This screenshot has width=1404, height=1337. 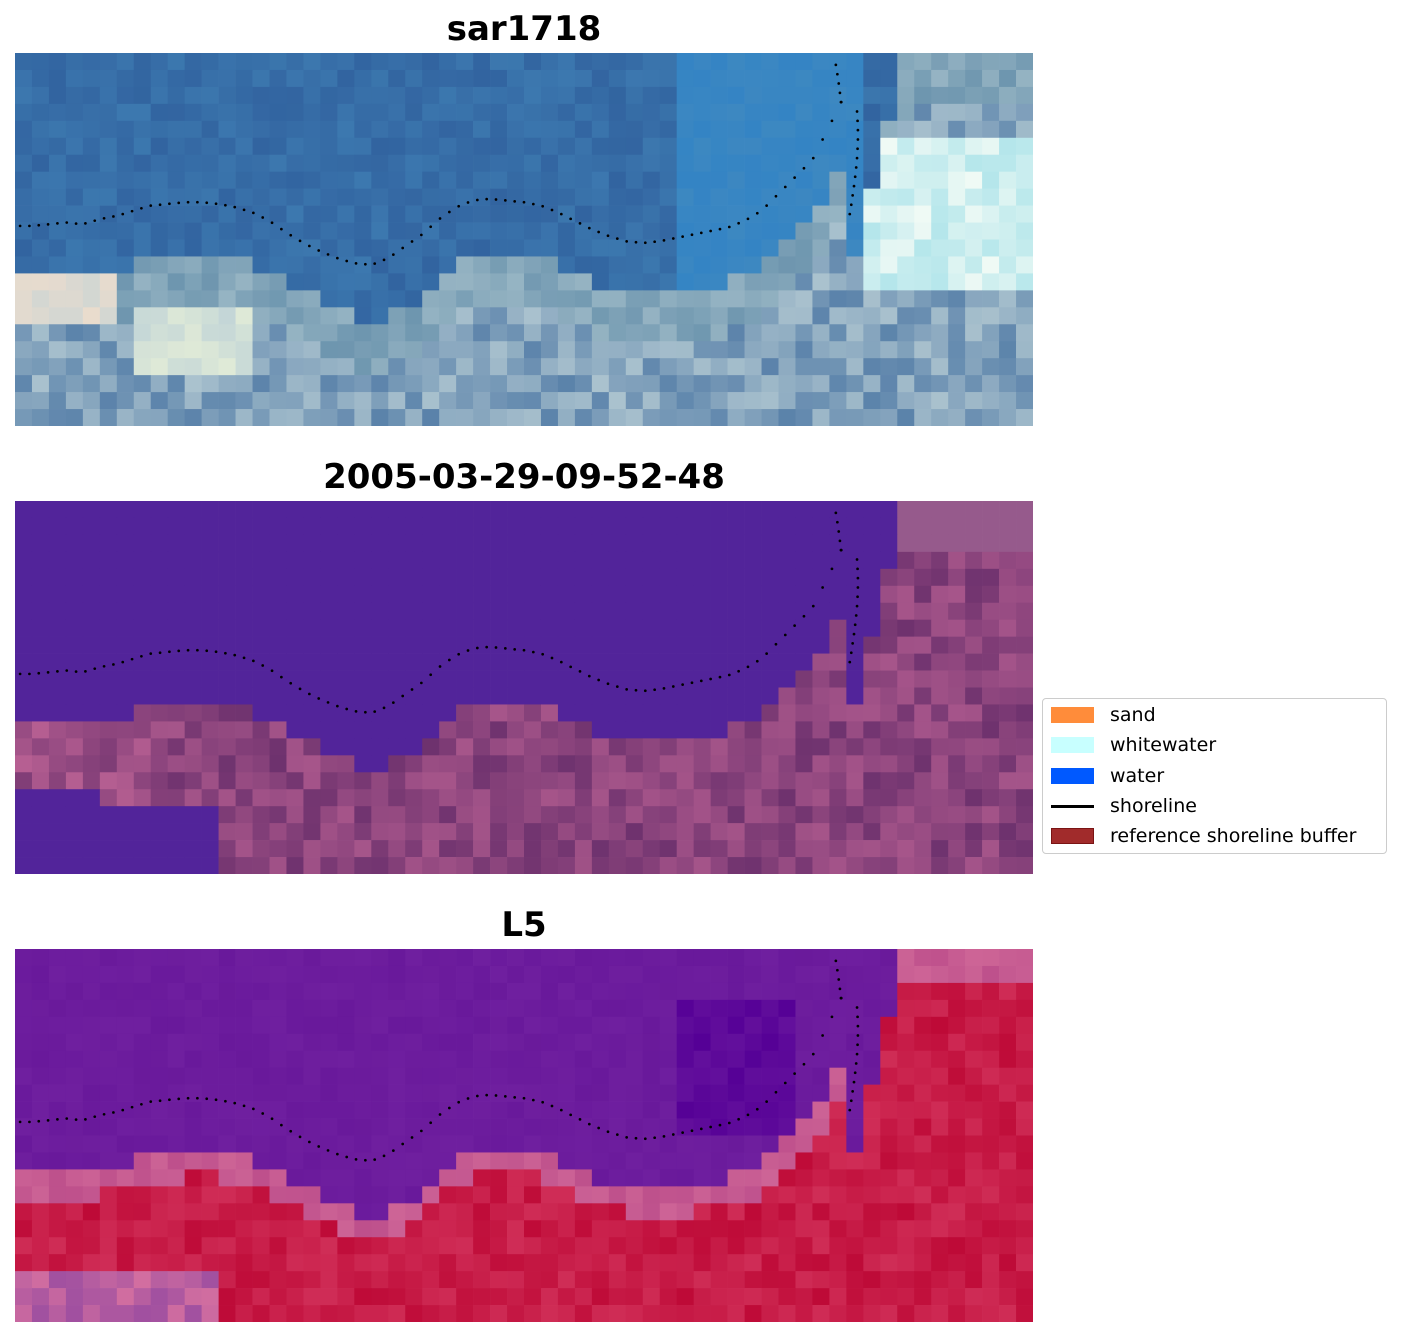 I want to click on shoreline-line-swatch, so click(x=1072, y=806).